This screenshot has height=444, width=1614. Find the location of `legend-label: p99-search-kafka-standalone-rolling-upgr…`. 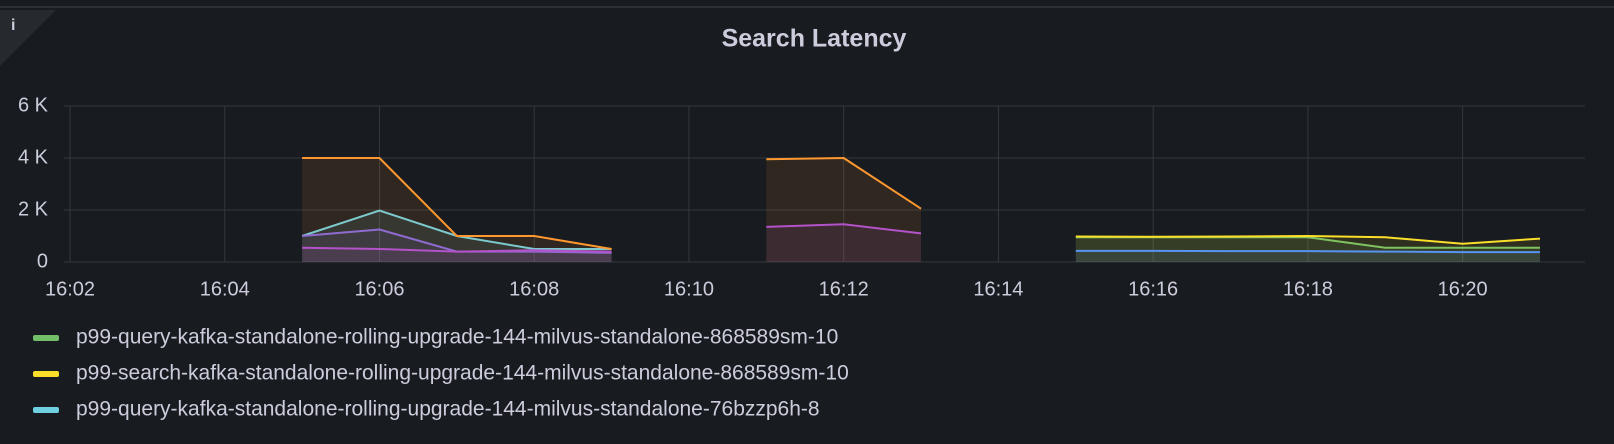

legend-label: p99-search-kafka-standalone-rolling-upgr… is located at coordinates (462, 373).